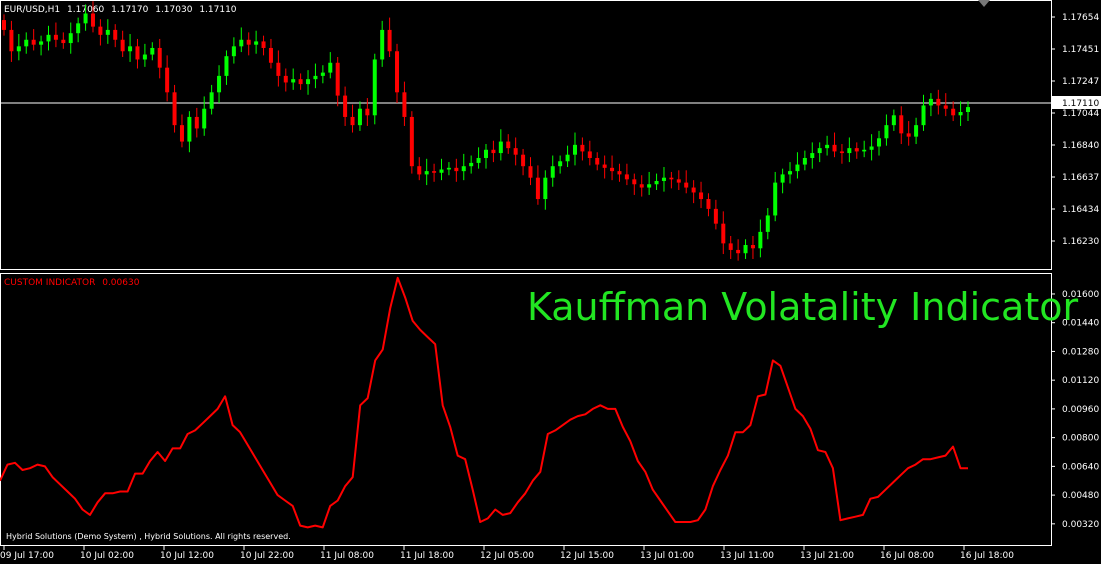 Image resolution: width=1101 pixels, height=564 pixels. Describe the element at coordinates (1080, 439) in the screenshot. I see `indicator-tick-label: 0.00800` at that location.